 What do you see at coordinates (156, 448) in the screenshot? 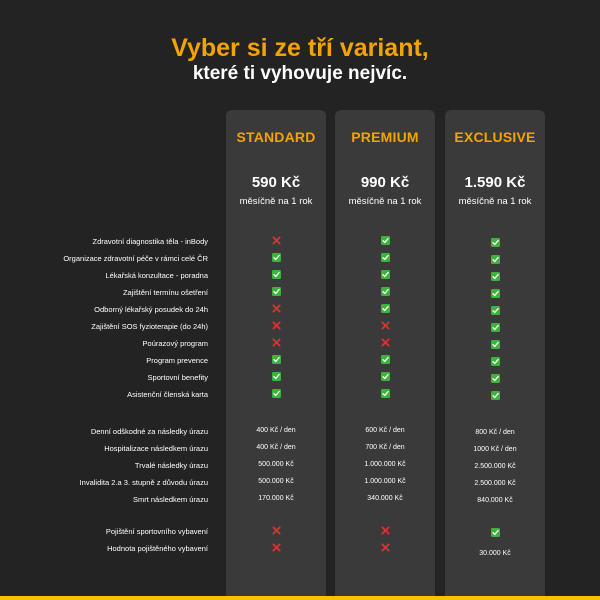
I see `row-label: Hospitalizace následkem úrazu` at bounding box center [156, 448].